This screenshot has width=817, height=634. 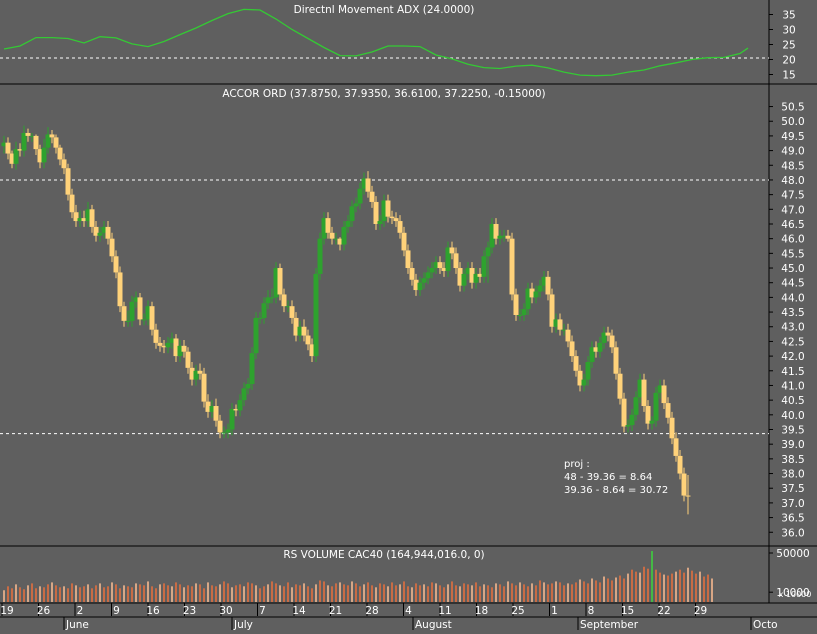 What do you see at coordinates (384, 10) in the screenshot?
I see `adx-panel-title: Directnl Movement ADX (24.0000)` at bounding box center [384, 10].